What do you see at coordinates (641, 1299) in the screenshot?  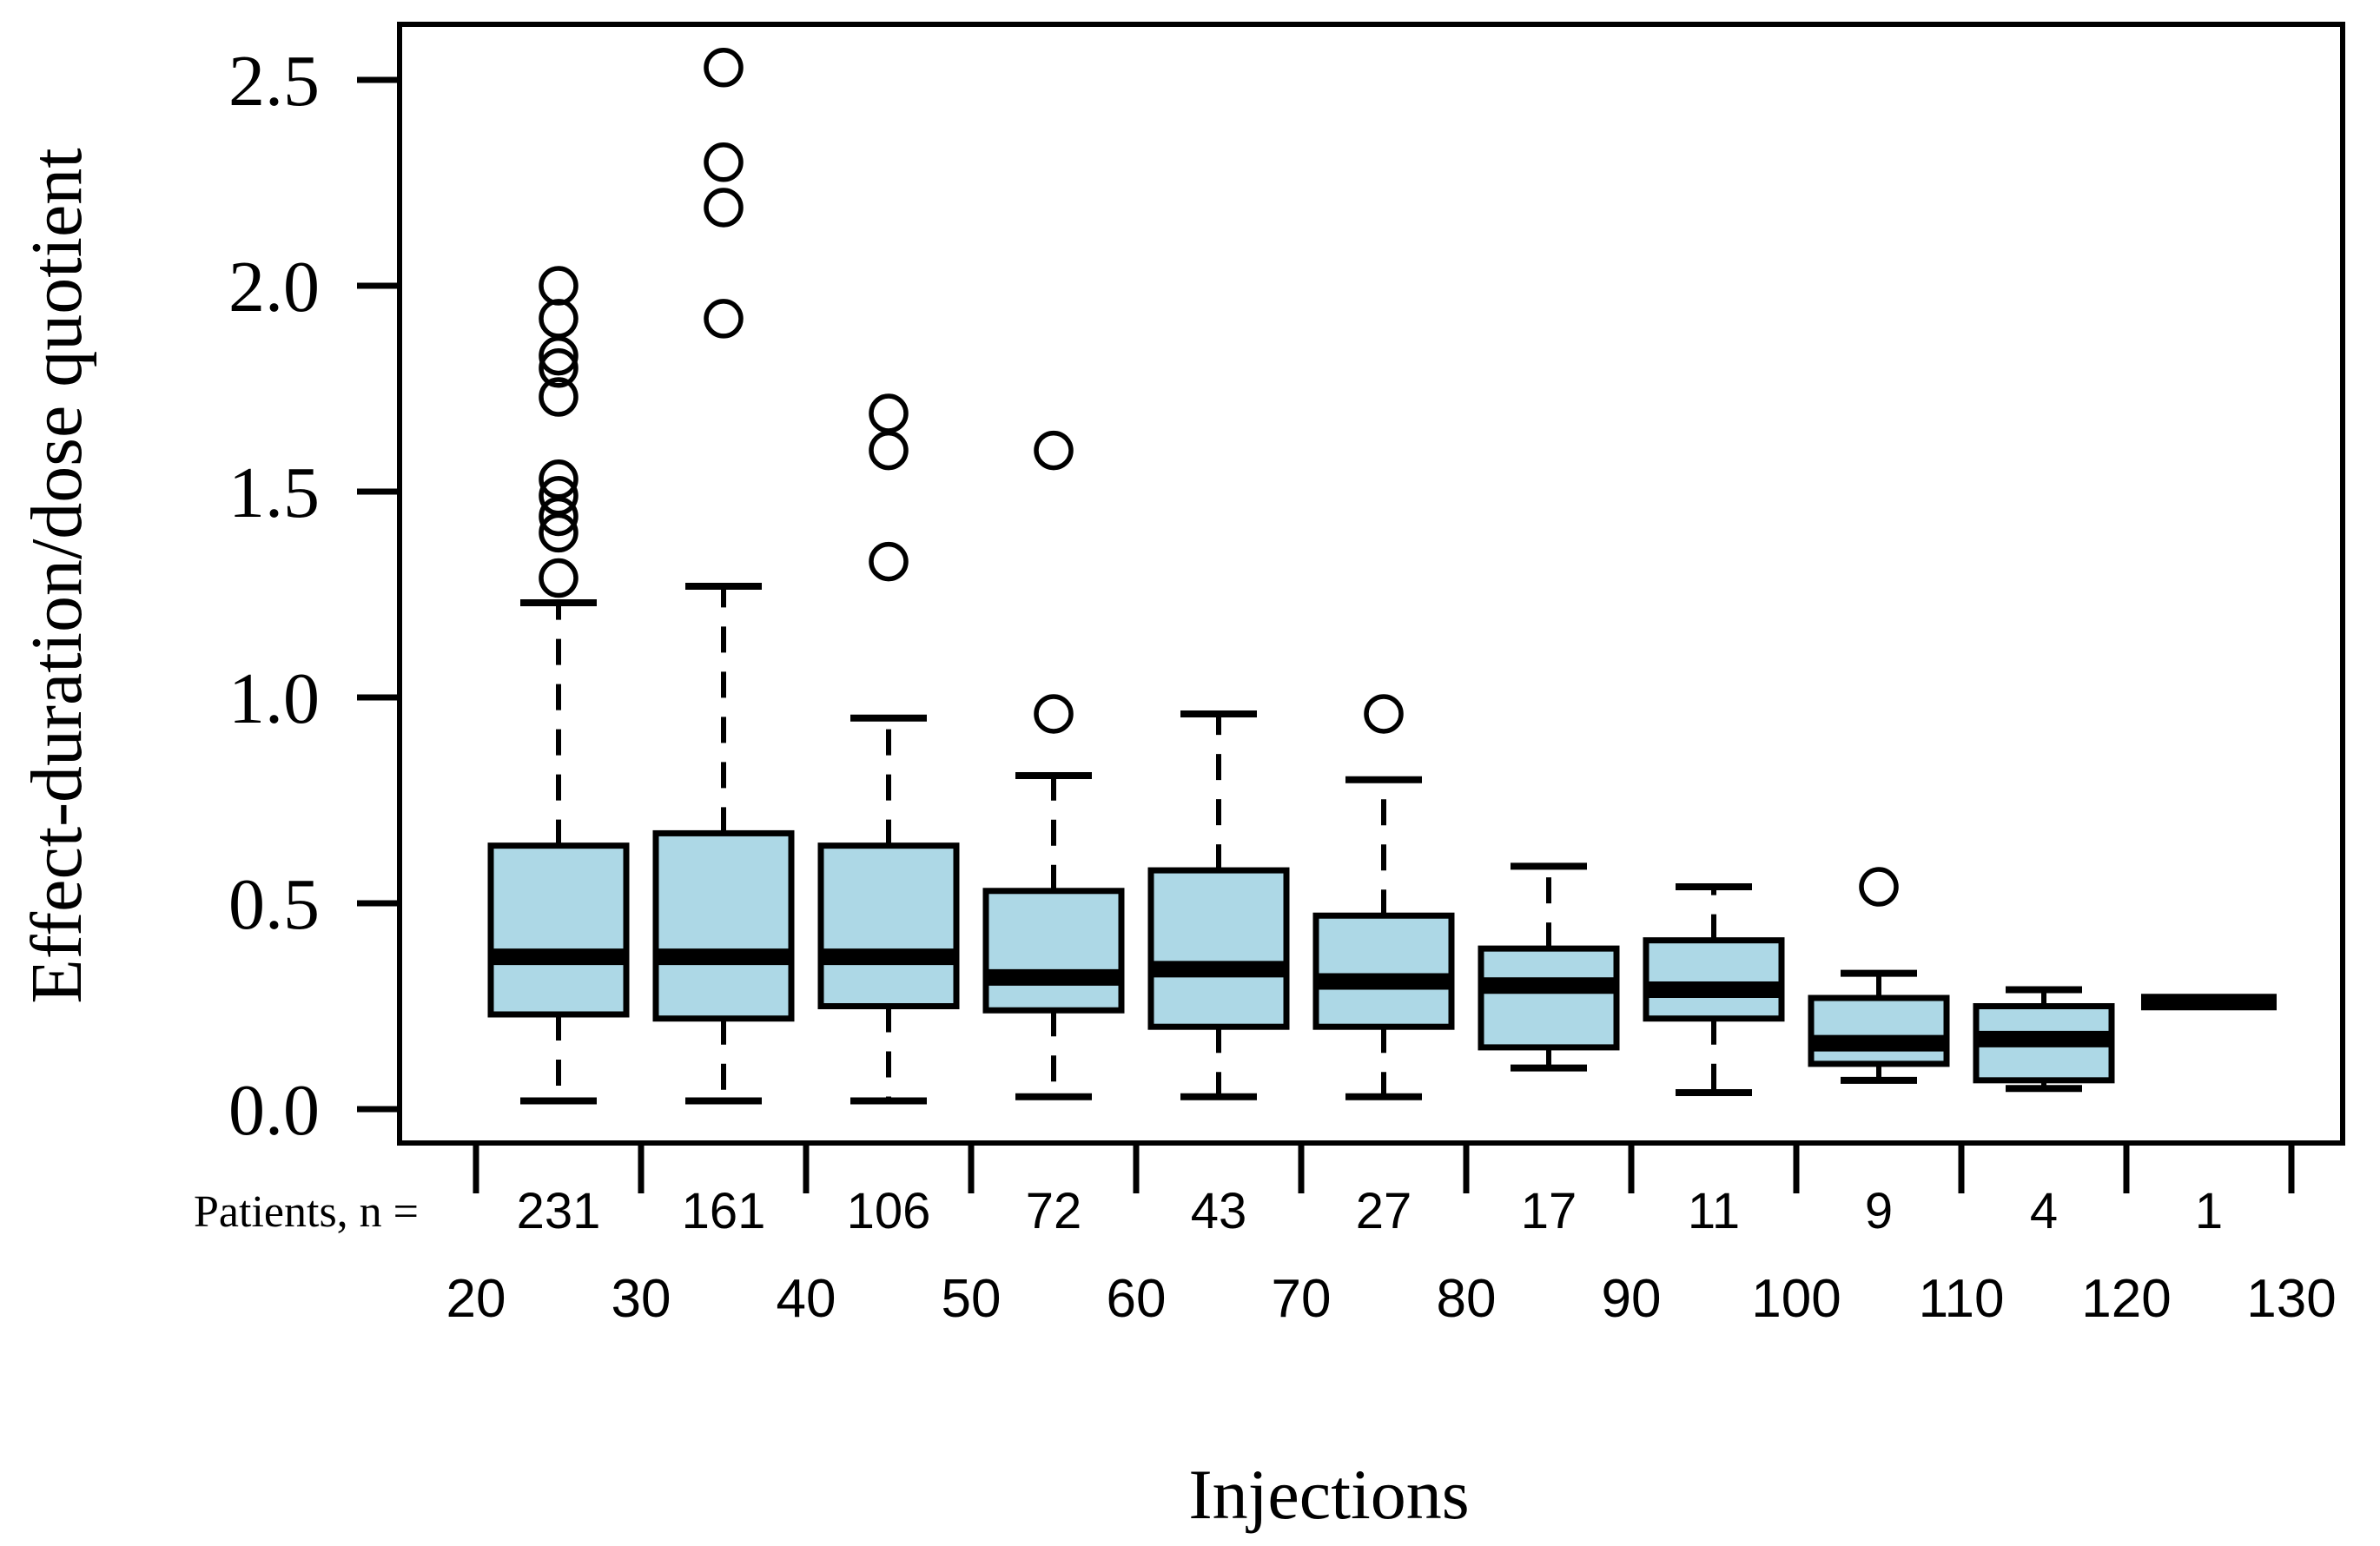 I see `x-tick-label: 30` at bounding box center [641, 1299].